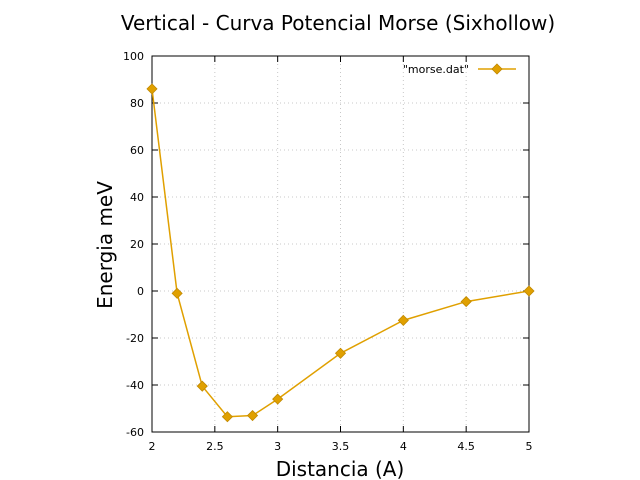 This screenshot has width=640, height=480. Describe the element at coordinates (135, 385) in the screenshot. I see `y-tick-label: -40` at that location.